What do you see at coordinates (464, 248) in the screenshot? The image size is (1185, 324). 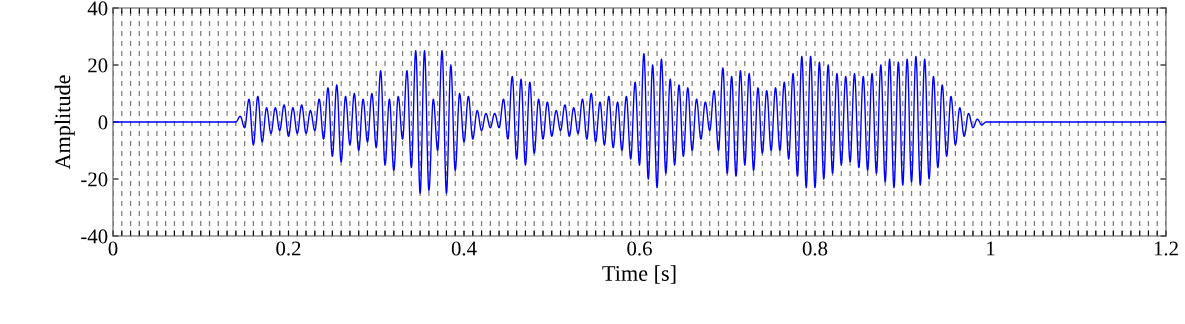 I see `x-tick-label: 0.4` at bounding box center [464, 248].